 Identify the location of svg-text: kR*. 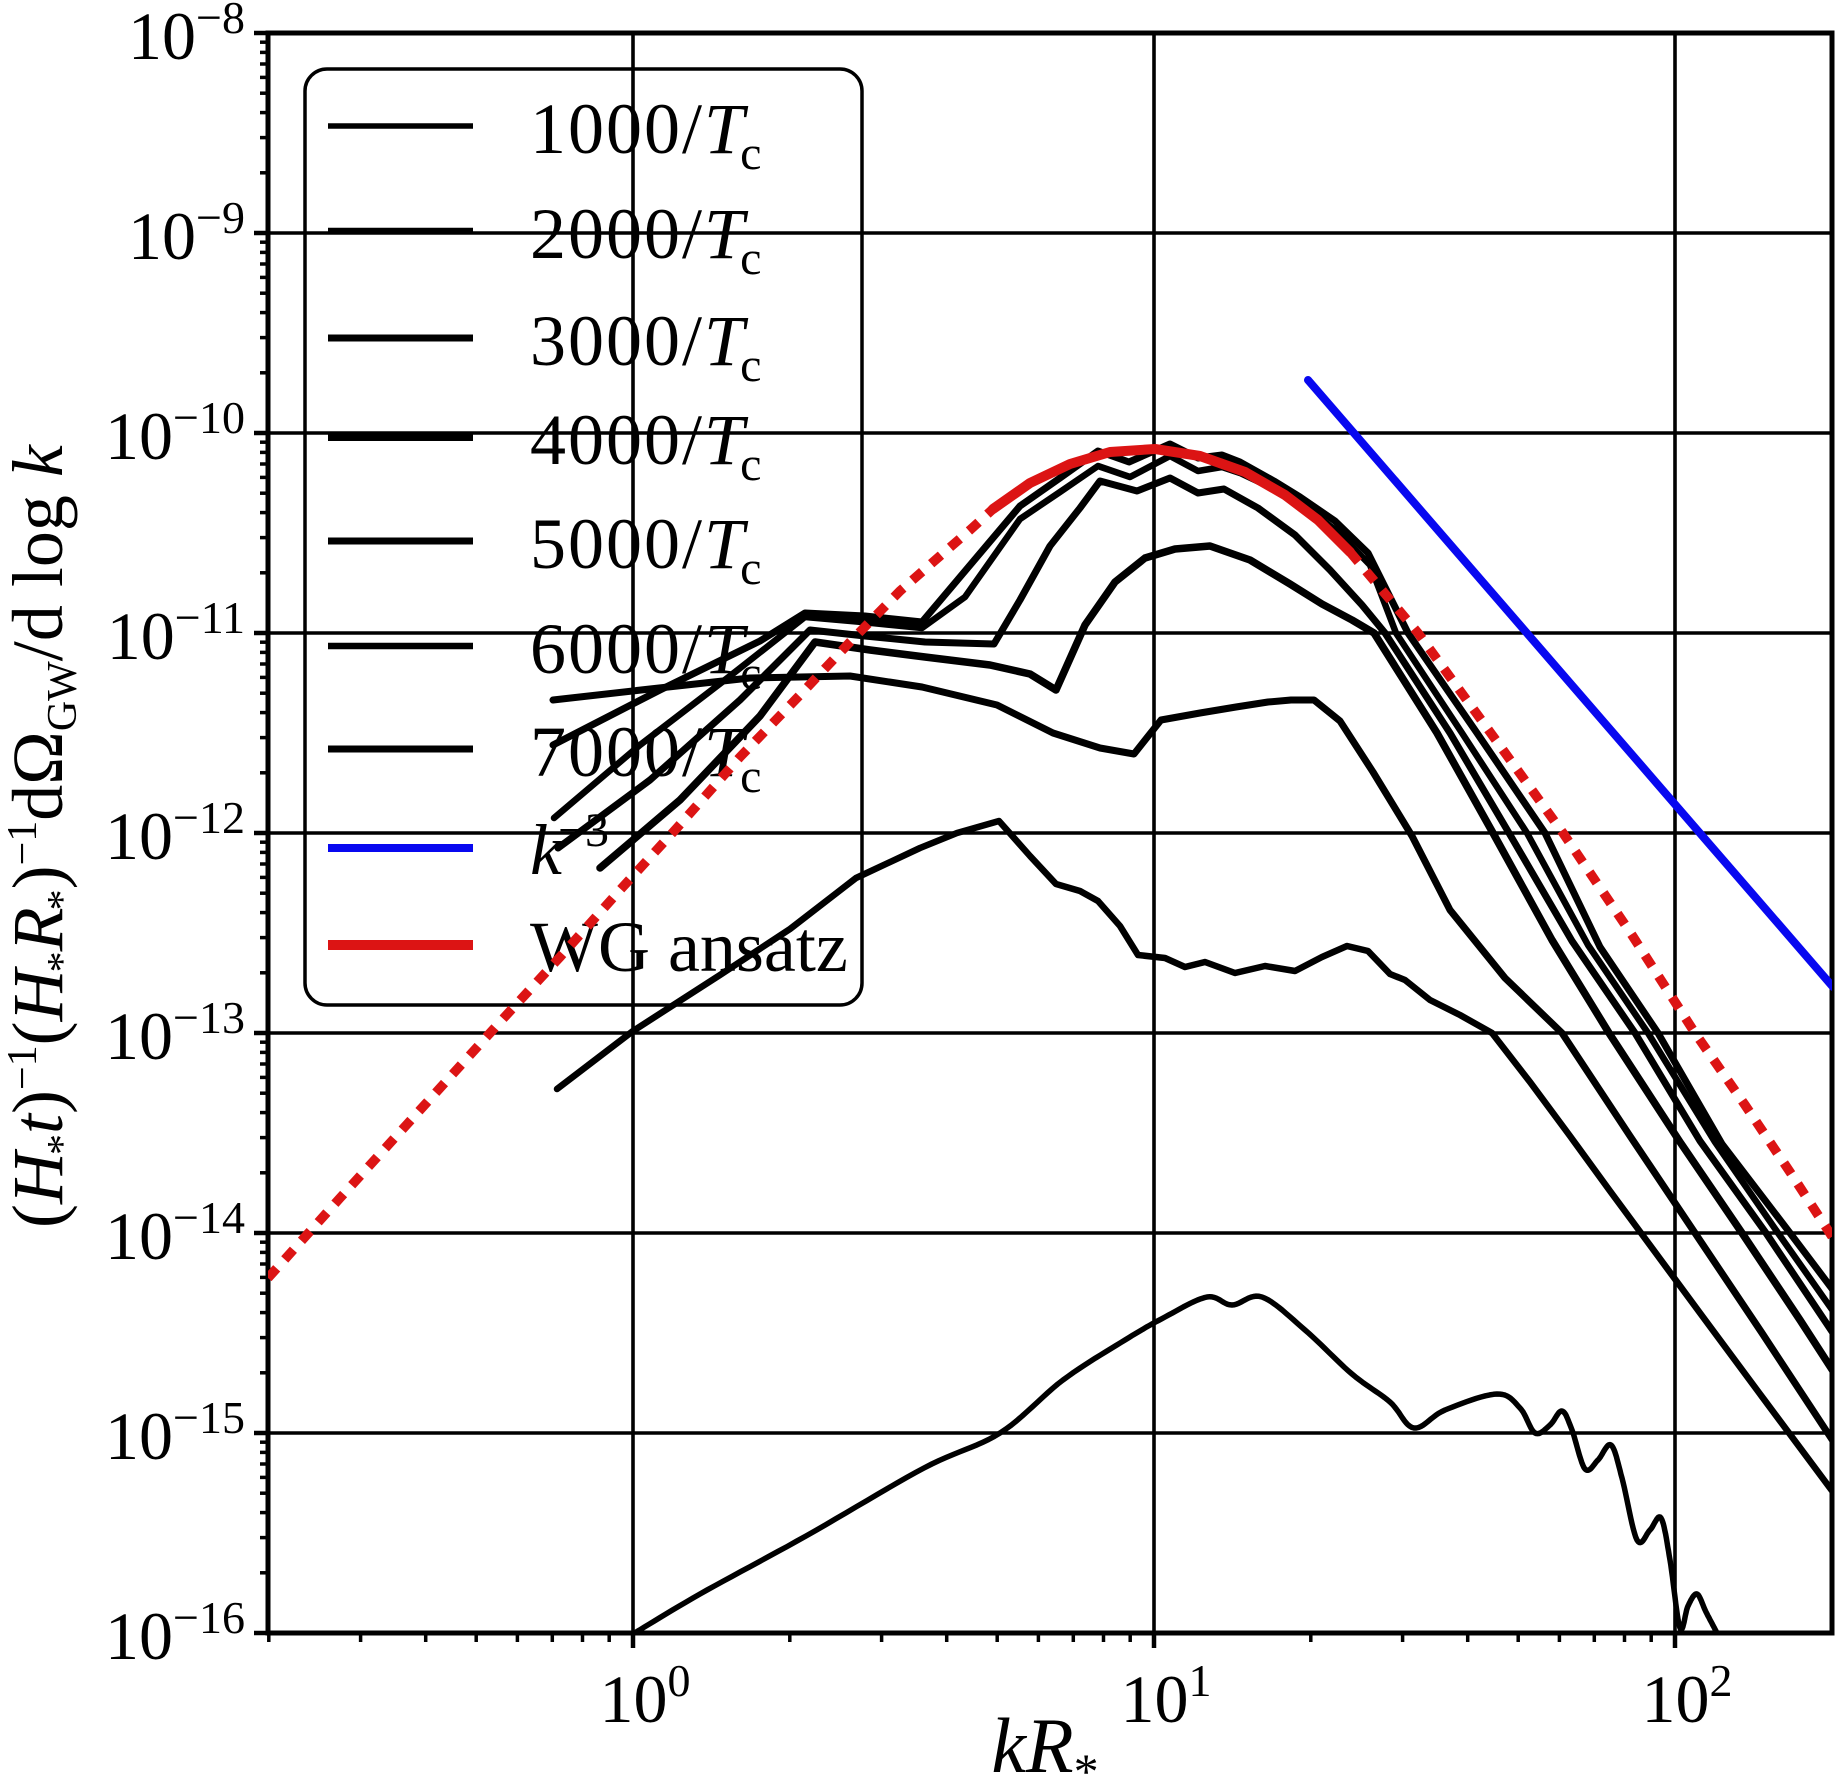
(1044, 1740).